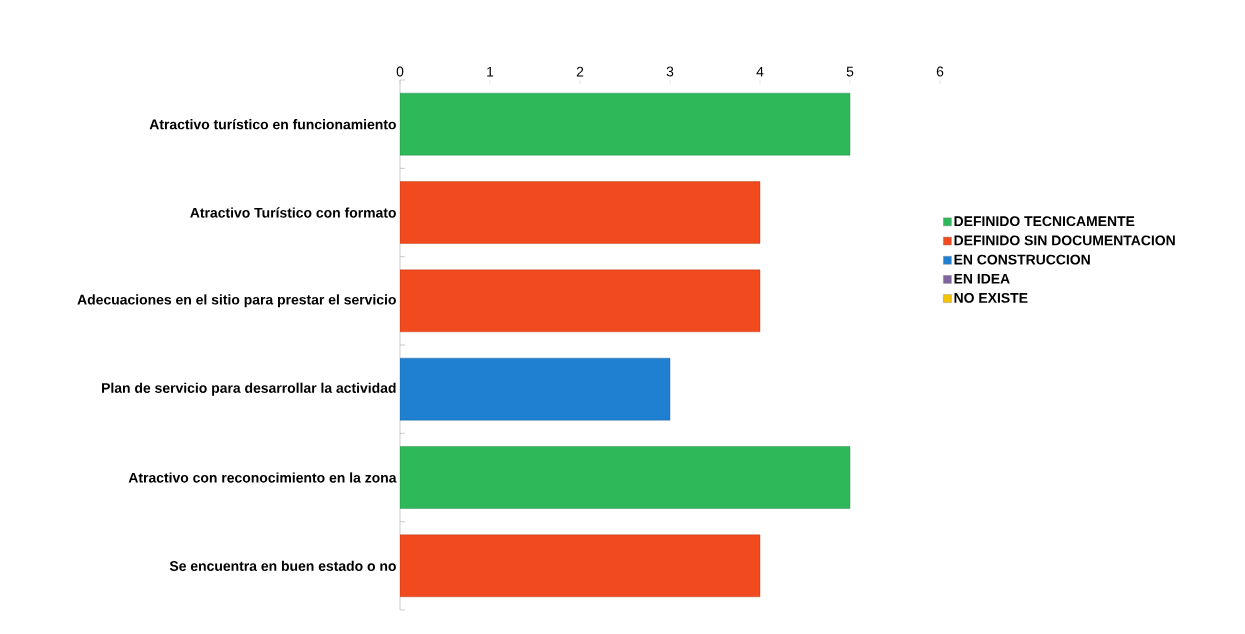  What do you see at coordinates (400, 71) in the screenshot?
I see `x-tick-label: 0` at bounding box center [400, 71].